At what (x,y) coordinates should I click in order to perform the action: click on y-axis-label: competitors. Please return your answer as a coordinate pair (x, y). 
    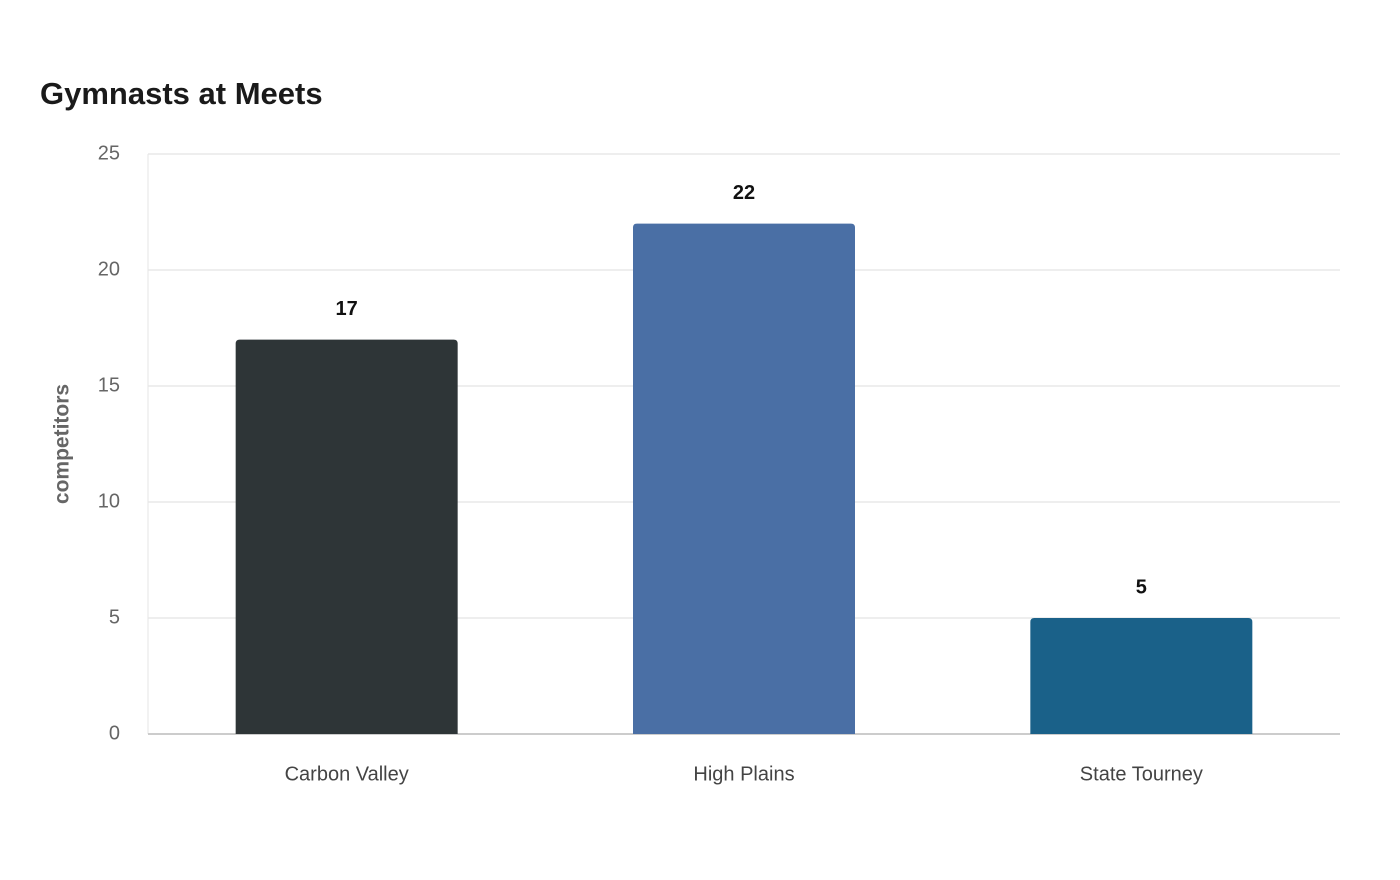
    Looking at the image, I should click on (62, 444).